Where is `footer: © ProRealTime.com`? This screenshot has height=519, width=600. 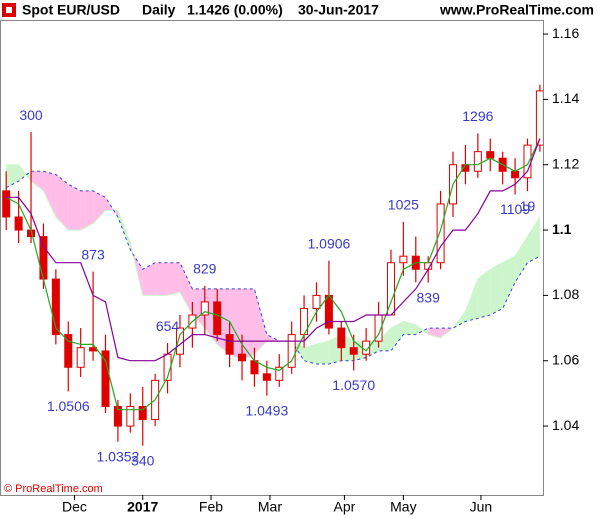 footer: © ProRealTime.com is located at coordinates (53, 489).